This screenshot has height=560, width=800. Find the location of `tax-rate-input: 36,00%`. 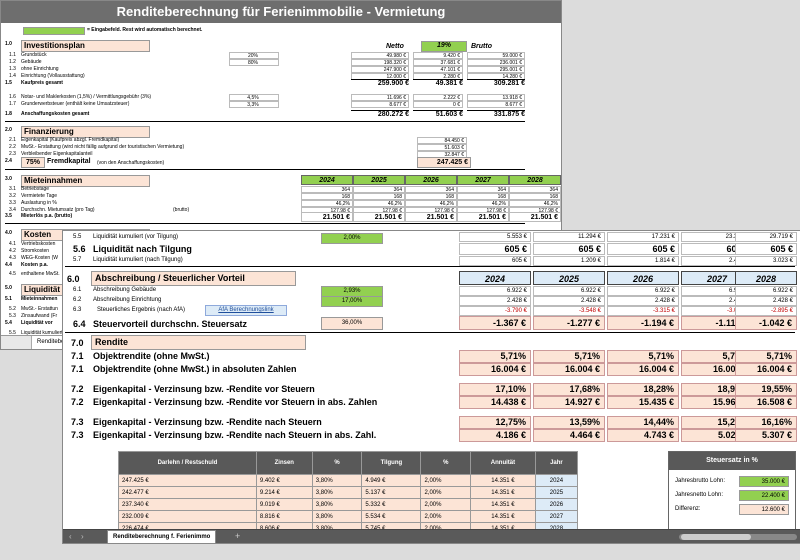

tax-rate-input: 36,00% is located at coordinates (352, 323).